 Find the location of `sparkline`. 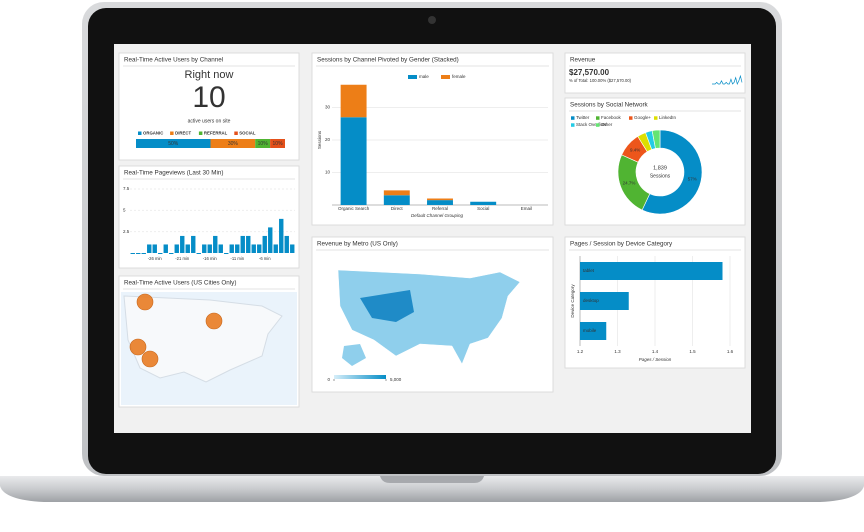

sparkline is located at coordinates (727, 80).